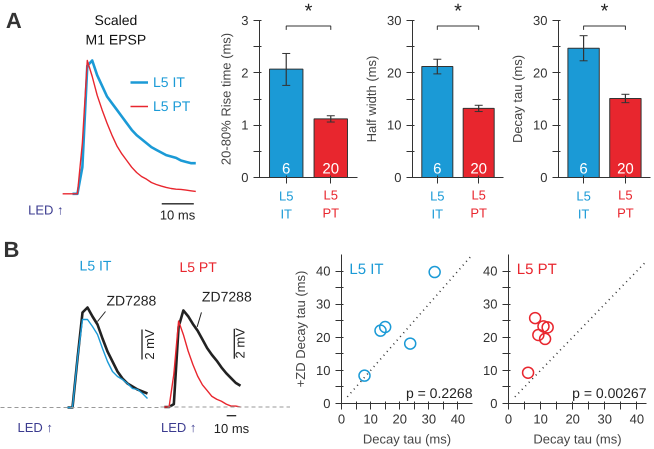 The width and height of the screenshot is (654, 449). What do you see at coordinates (439, 393) in the screenshot?
I see `annotation: p = 0.2268` at bounding box center [439, 393].